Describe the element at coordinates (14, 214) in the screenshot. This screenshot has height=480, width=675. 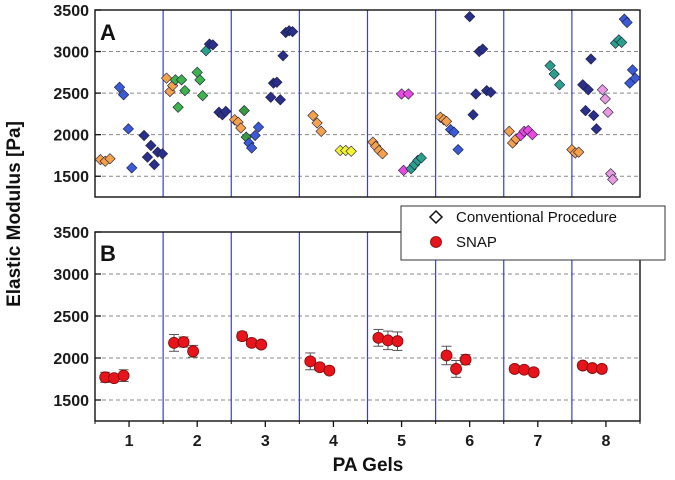
I see `y-axis-title: Elastic Modulus [Pa]` at that location.